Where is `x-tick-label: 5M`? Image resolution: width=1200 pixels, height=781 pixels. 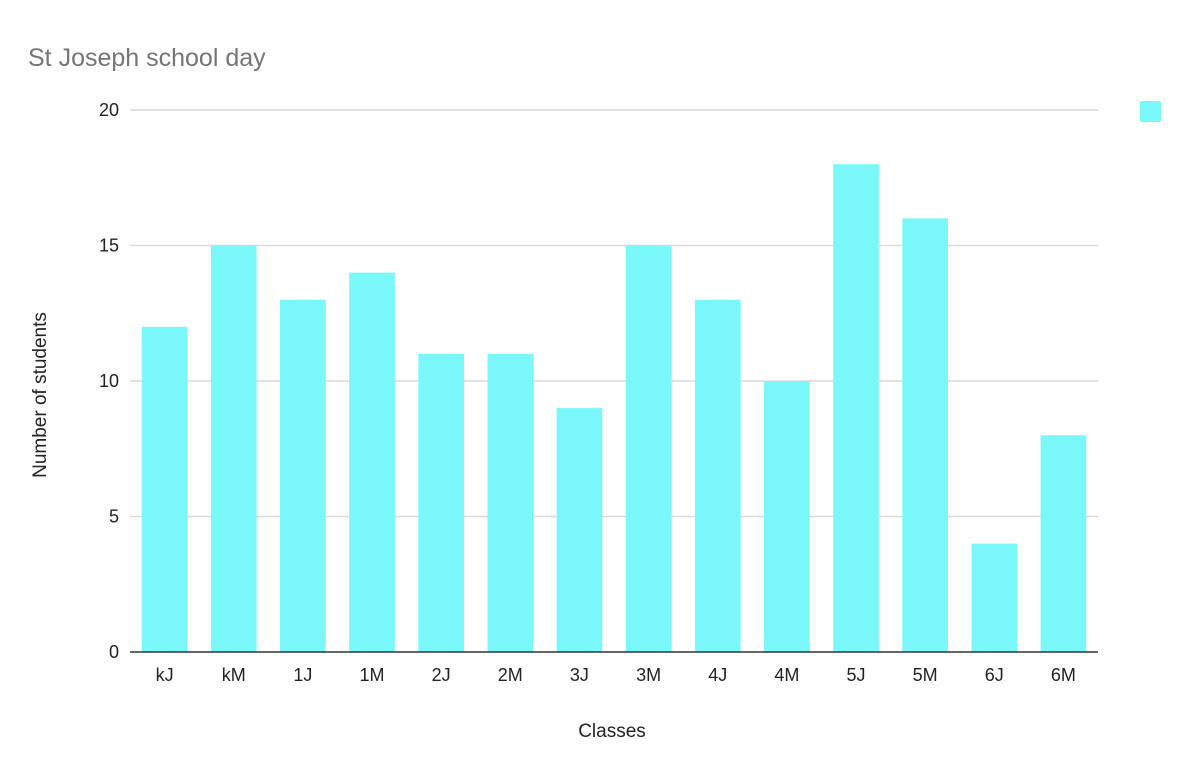 x-tick-label: 5M is located at coordinates (925, 675).